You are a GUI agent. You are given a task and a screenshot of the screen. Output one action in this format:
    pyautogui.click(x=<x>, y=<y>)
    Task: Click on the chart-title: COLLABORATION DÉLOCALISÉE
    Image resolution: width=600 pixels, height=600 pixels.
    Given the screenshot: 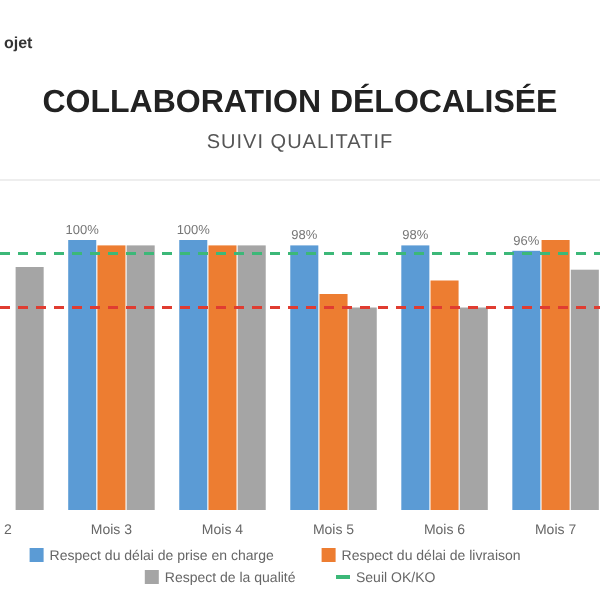 What is the action you would take?
    pyautogui.click(x=300, y=101)
    